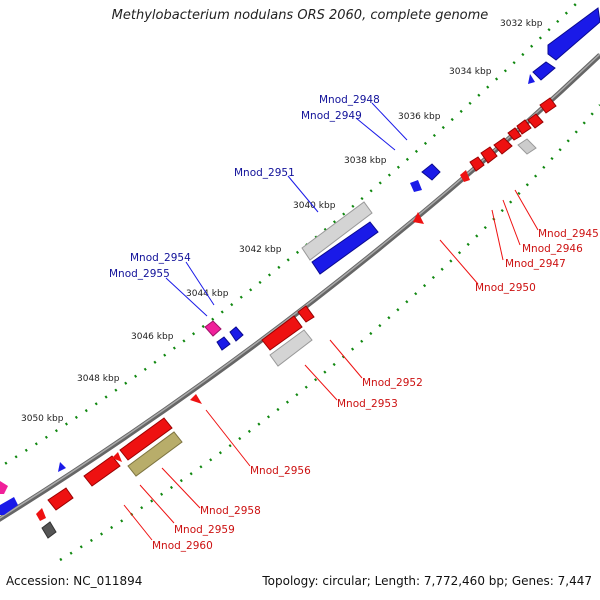  What do you see at coordinates (260, 250) in the screenshot?
I see `tick-label: 3042 kbp` at bounding box center [260, 250].